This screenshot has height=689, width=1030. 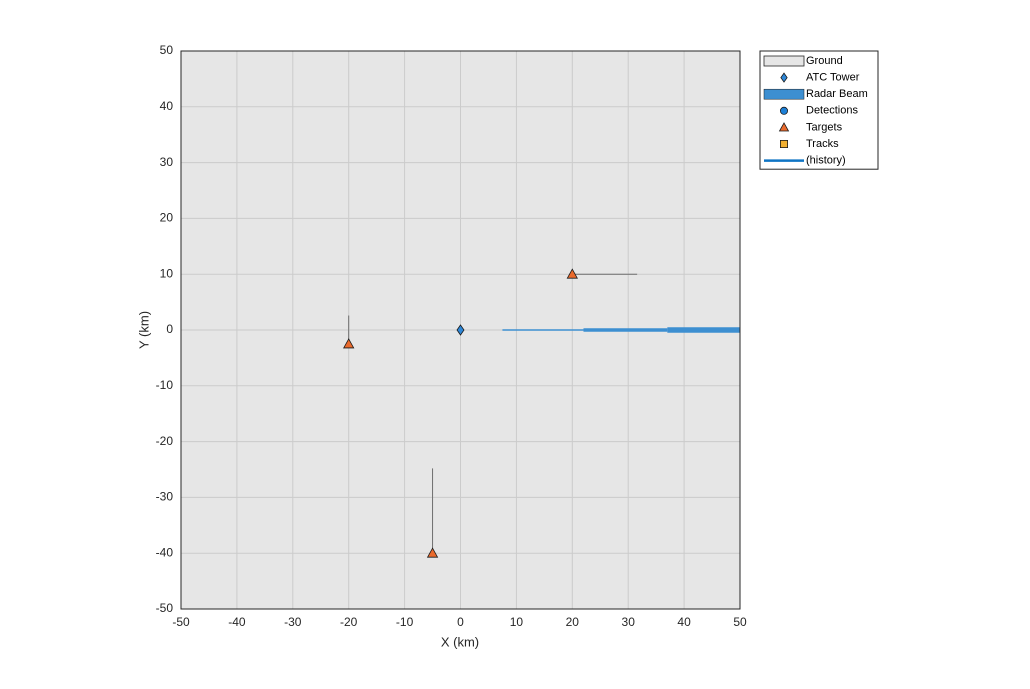 What do you see at coordinates (165, 608) in the screenshot?
I see `y-tick-label: -50` at bounding box center [165, 608].